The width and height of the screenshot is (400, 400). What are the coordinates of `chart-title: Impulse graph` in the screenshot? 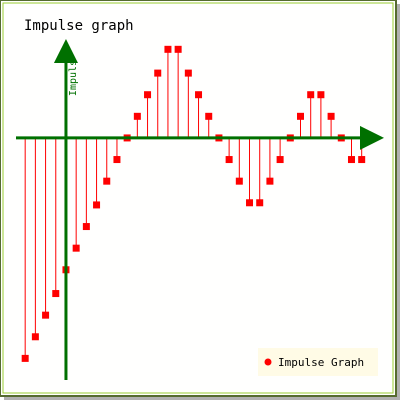 It's located at (79, 26).